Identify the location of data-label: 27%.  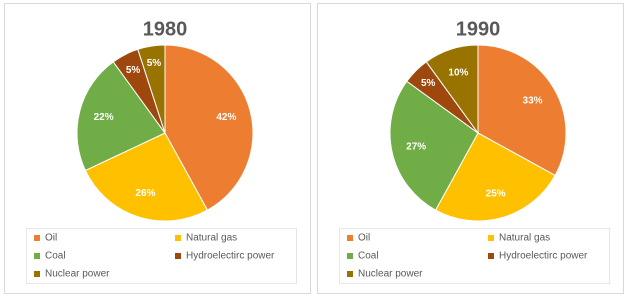
(416, 146).